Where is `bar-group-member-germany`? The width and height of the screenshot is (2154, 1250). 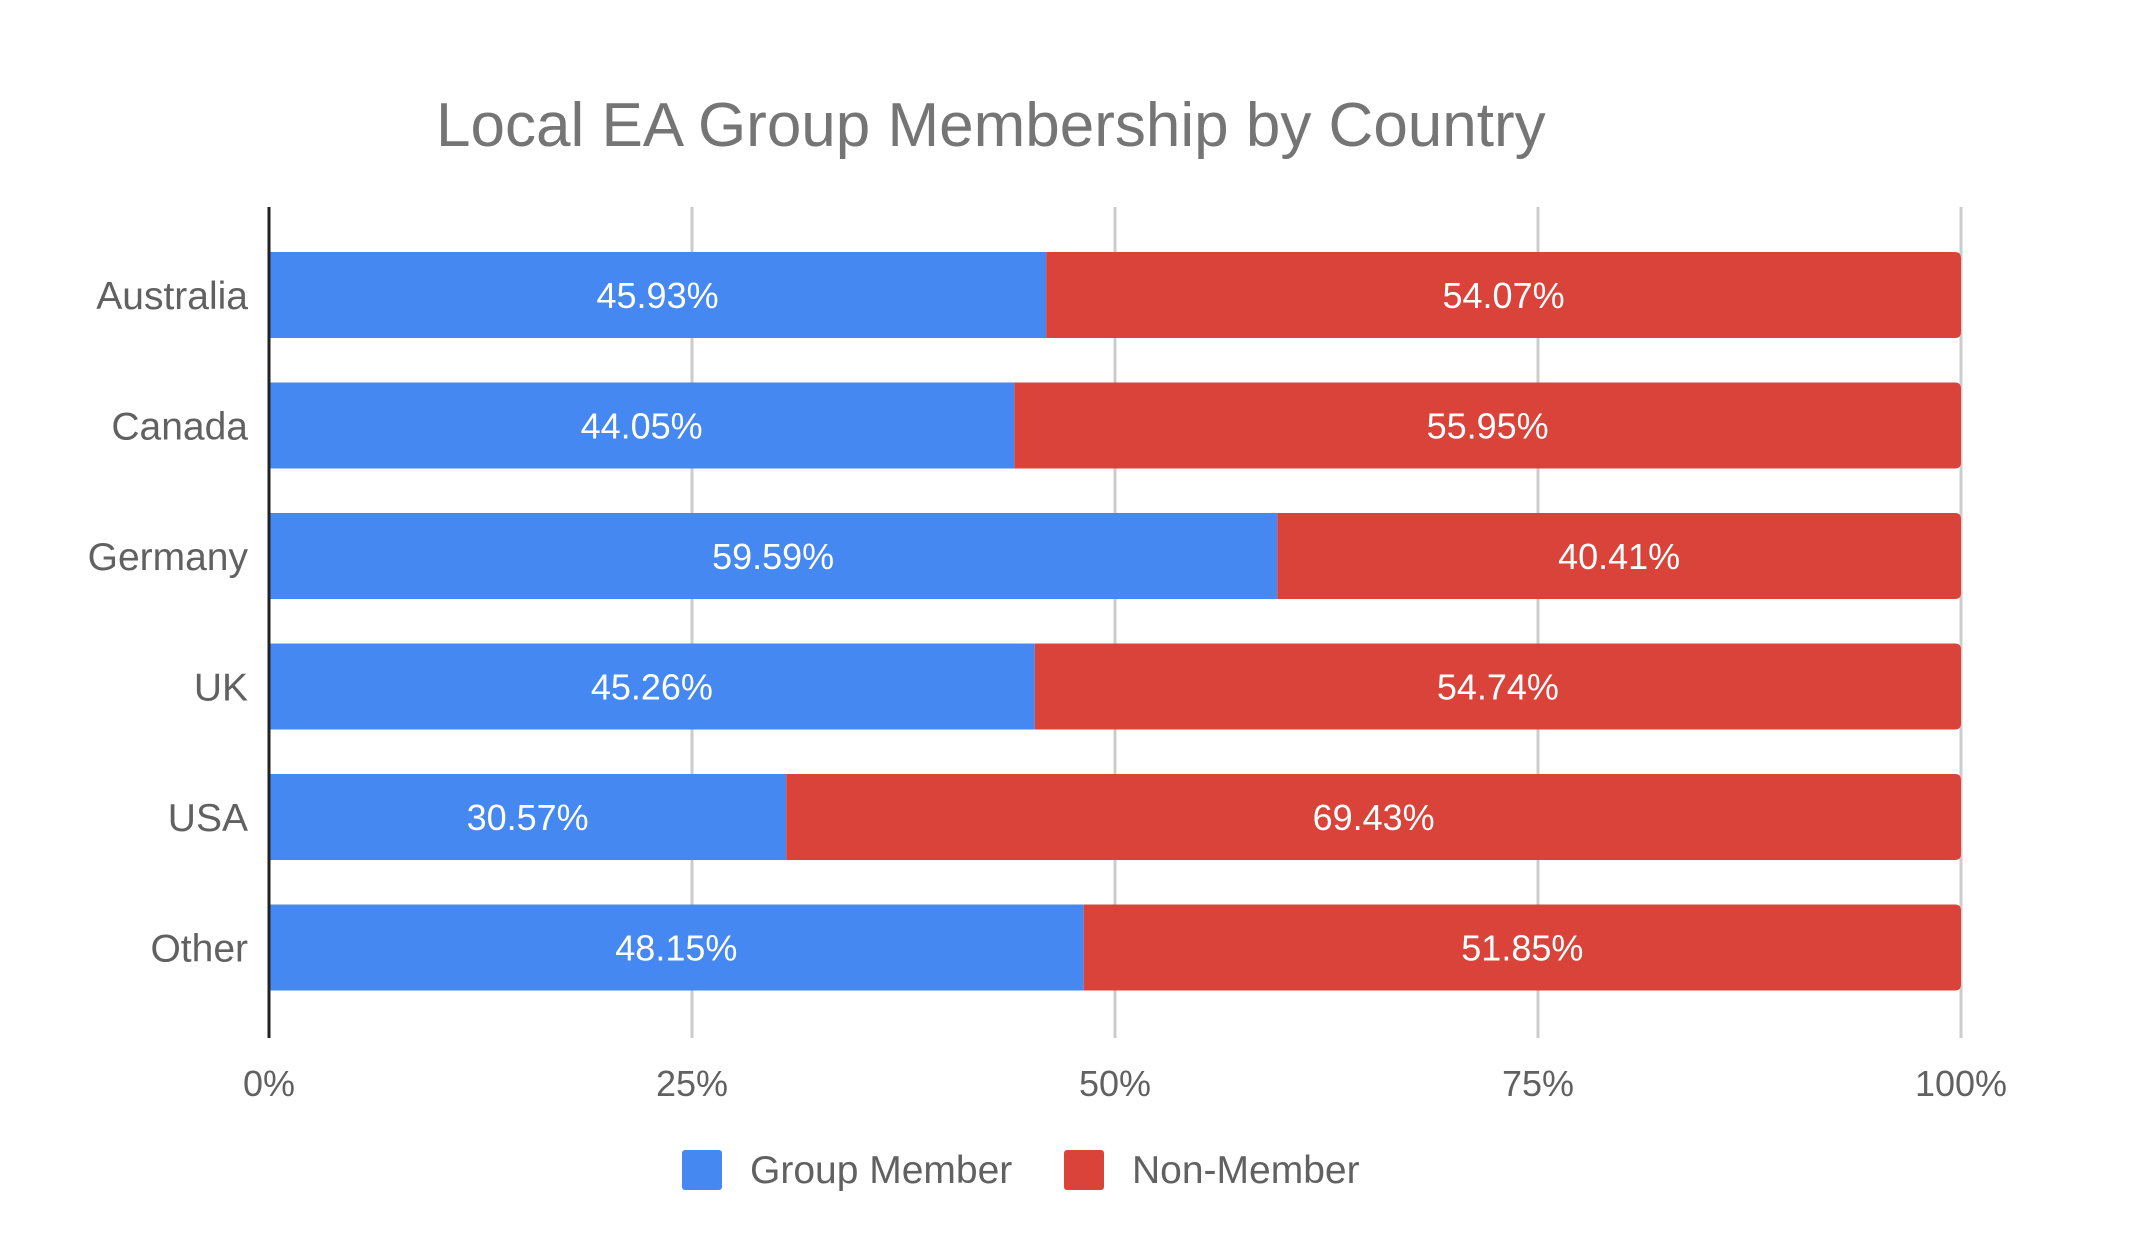 bar-group-member-germany is located at coordinates (773, 556).